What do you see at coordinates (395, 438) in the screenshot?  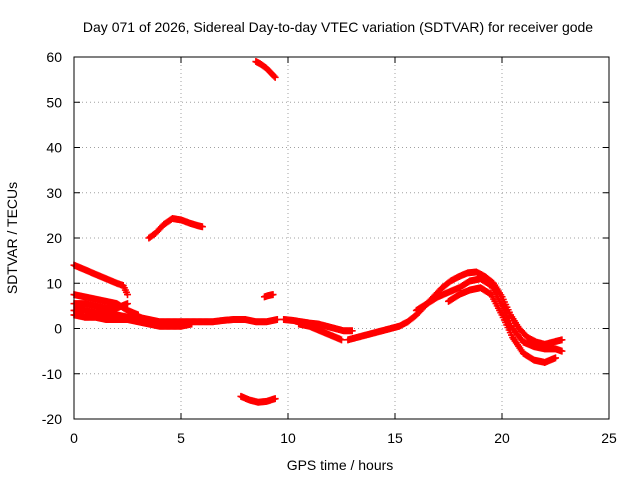 I see `x-tick-label: 15` at bounding box center [395, 438].